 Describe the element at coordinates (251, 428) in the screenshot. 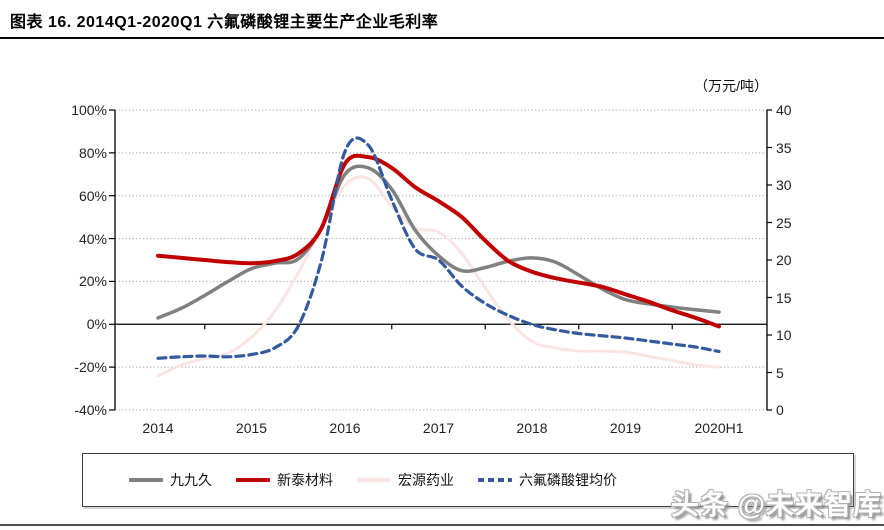

I see `x-axis-label: 2015` at that location.